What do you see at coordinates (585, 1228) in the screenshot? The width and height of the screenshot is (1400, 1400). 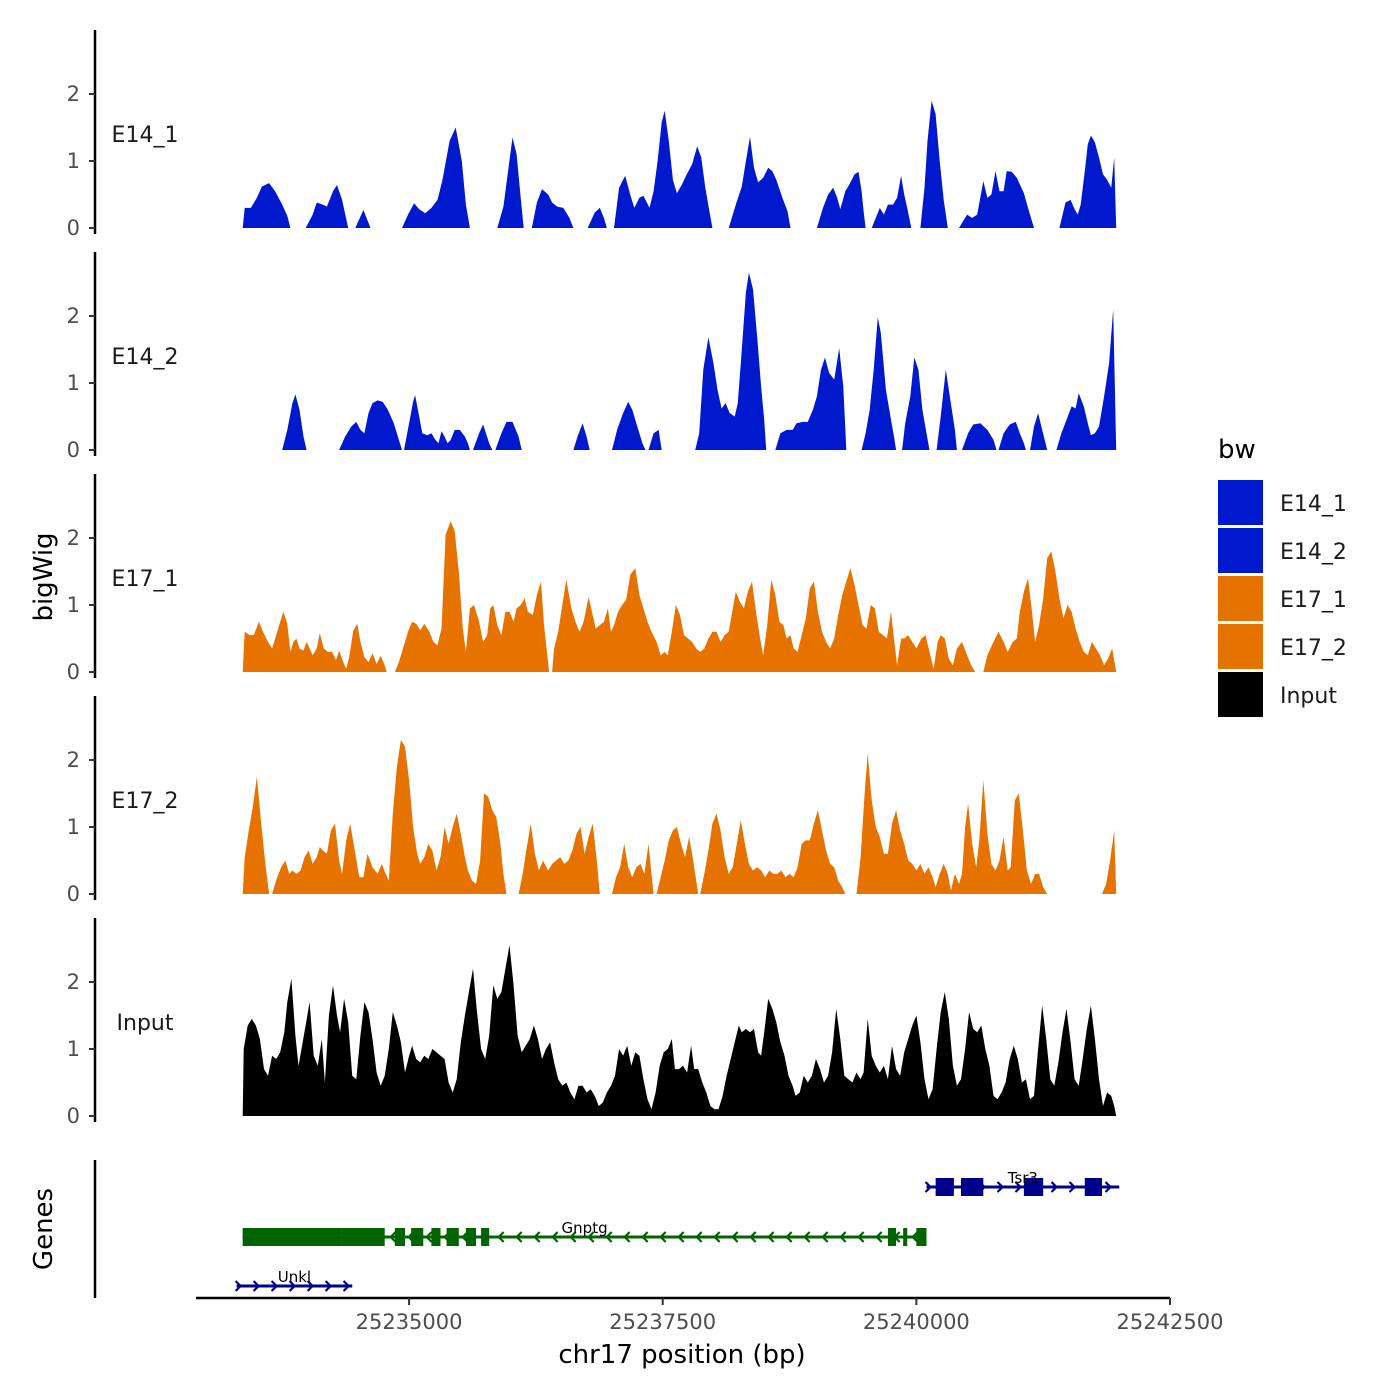 I see `gene-label: Gnptg` at bounding box center [585, 1228].